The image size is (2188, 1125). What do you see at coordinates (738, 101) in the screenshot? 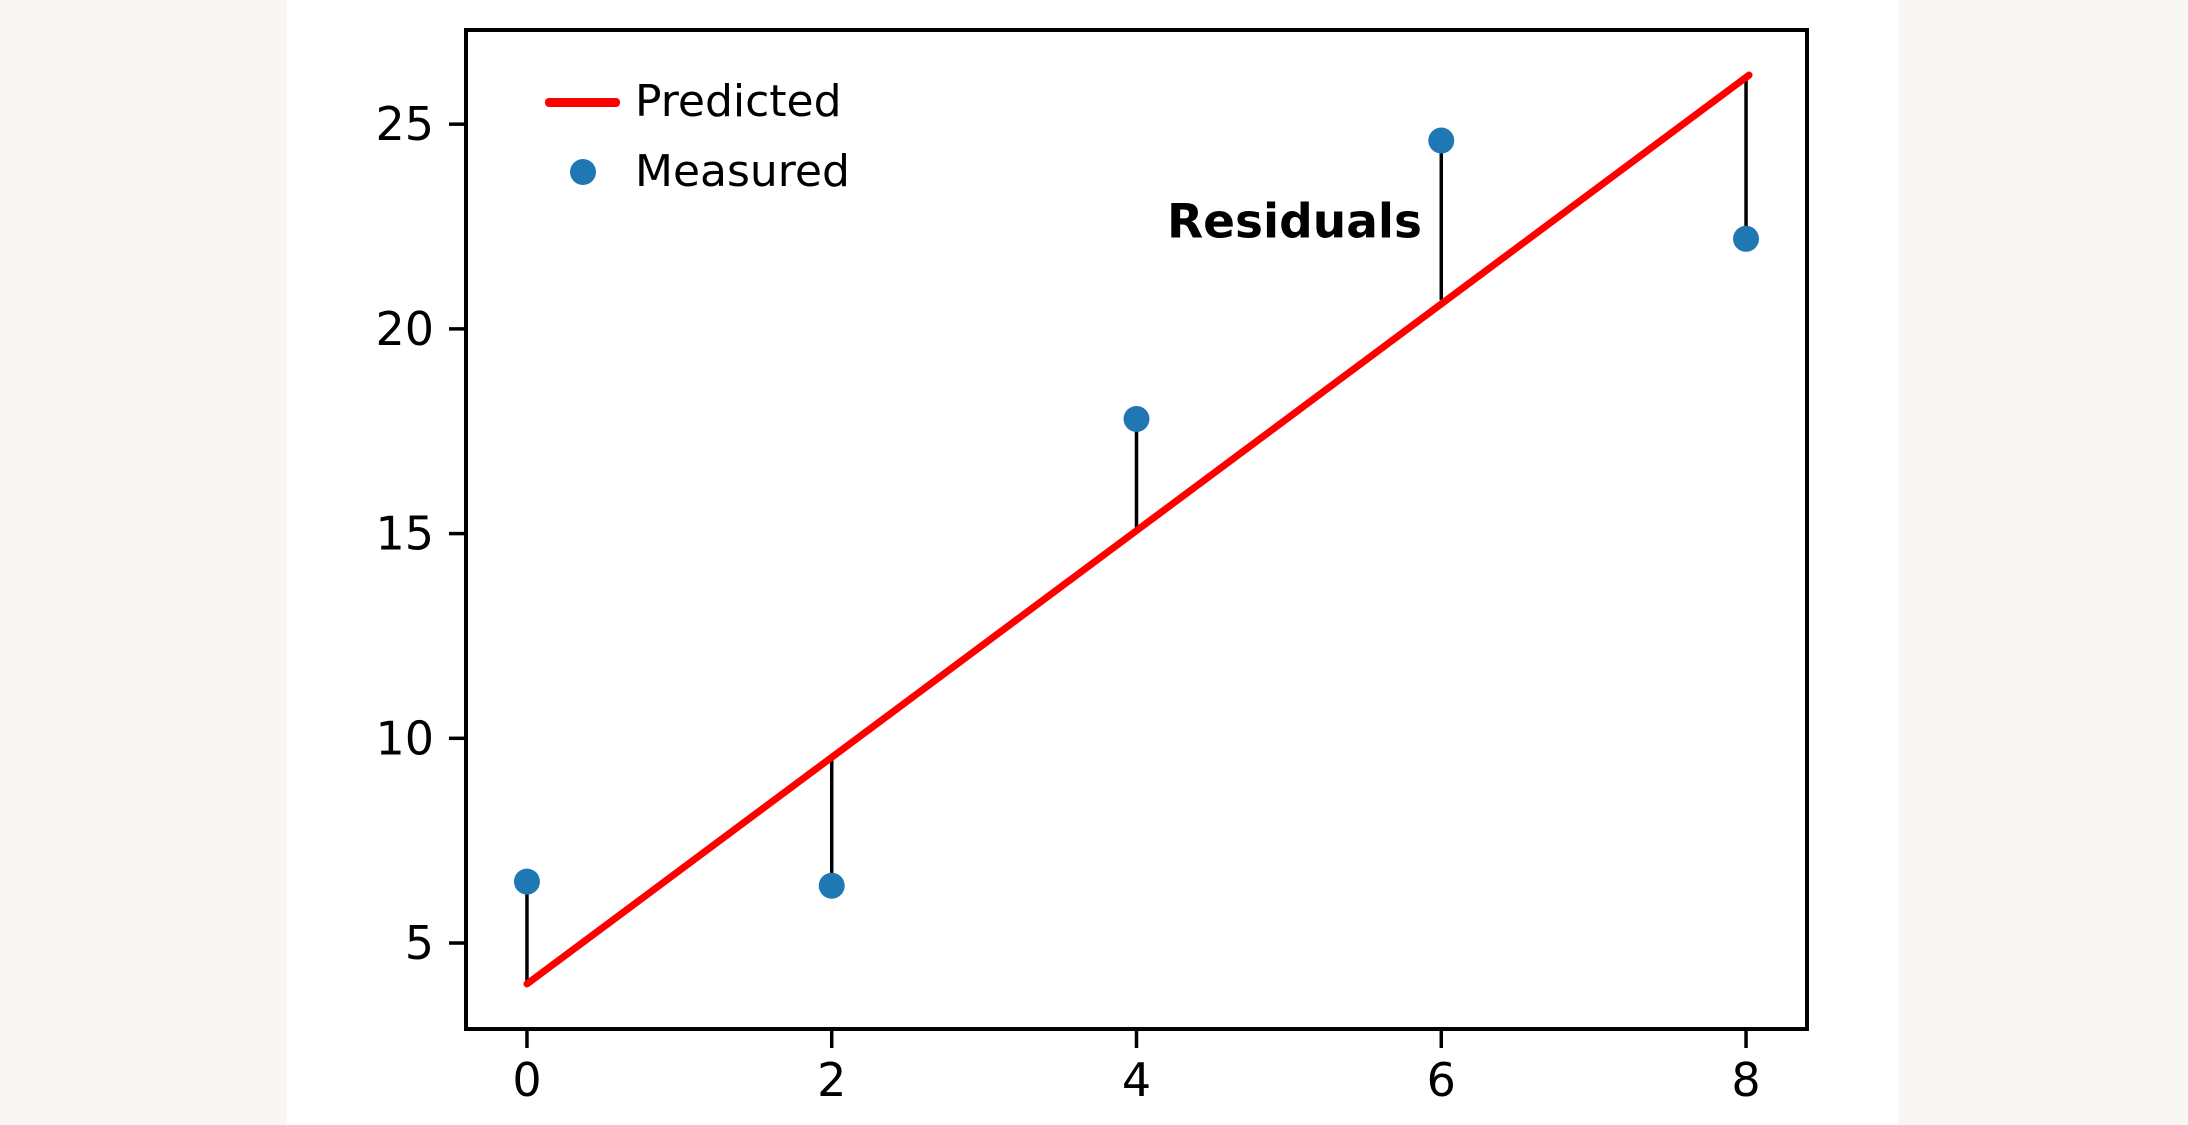
I see `legend-label-predicted: Predicted` at bounding box center [738, 101].